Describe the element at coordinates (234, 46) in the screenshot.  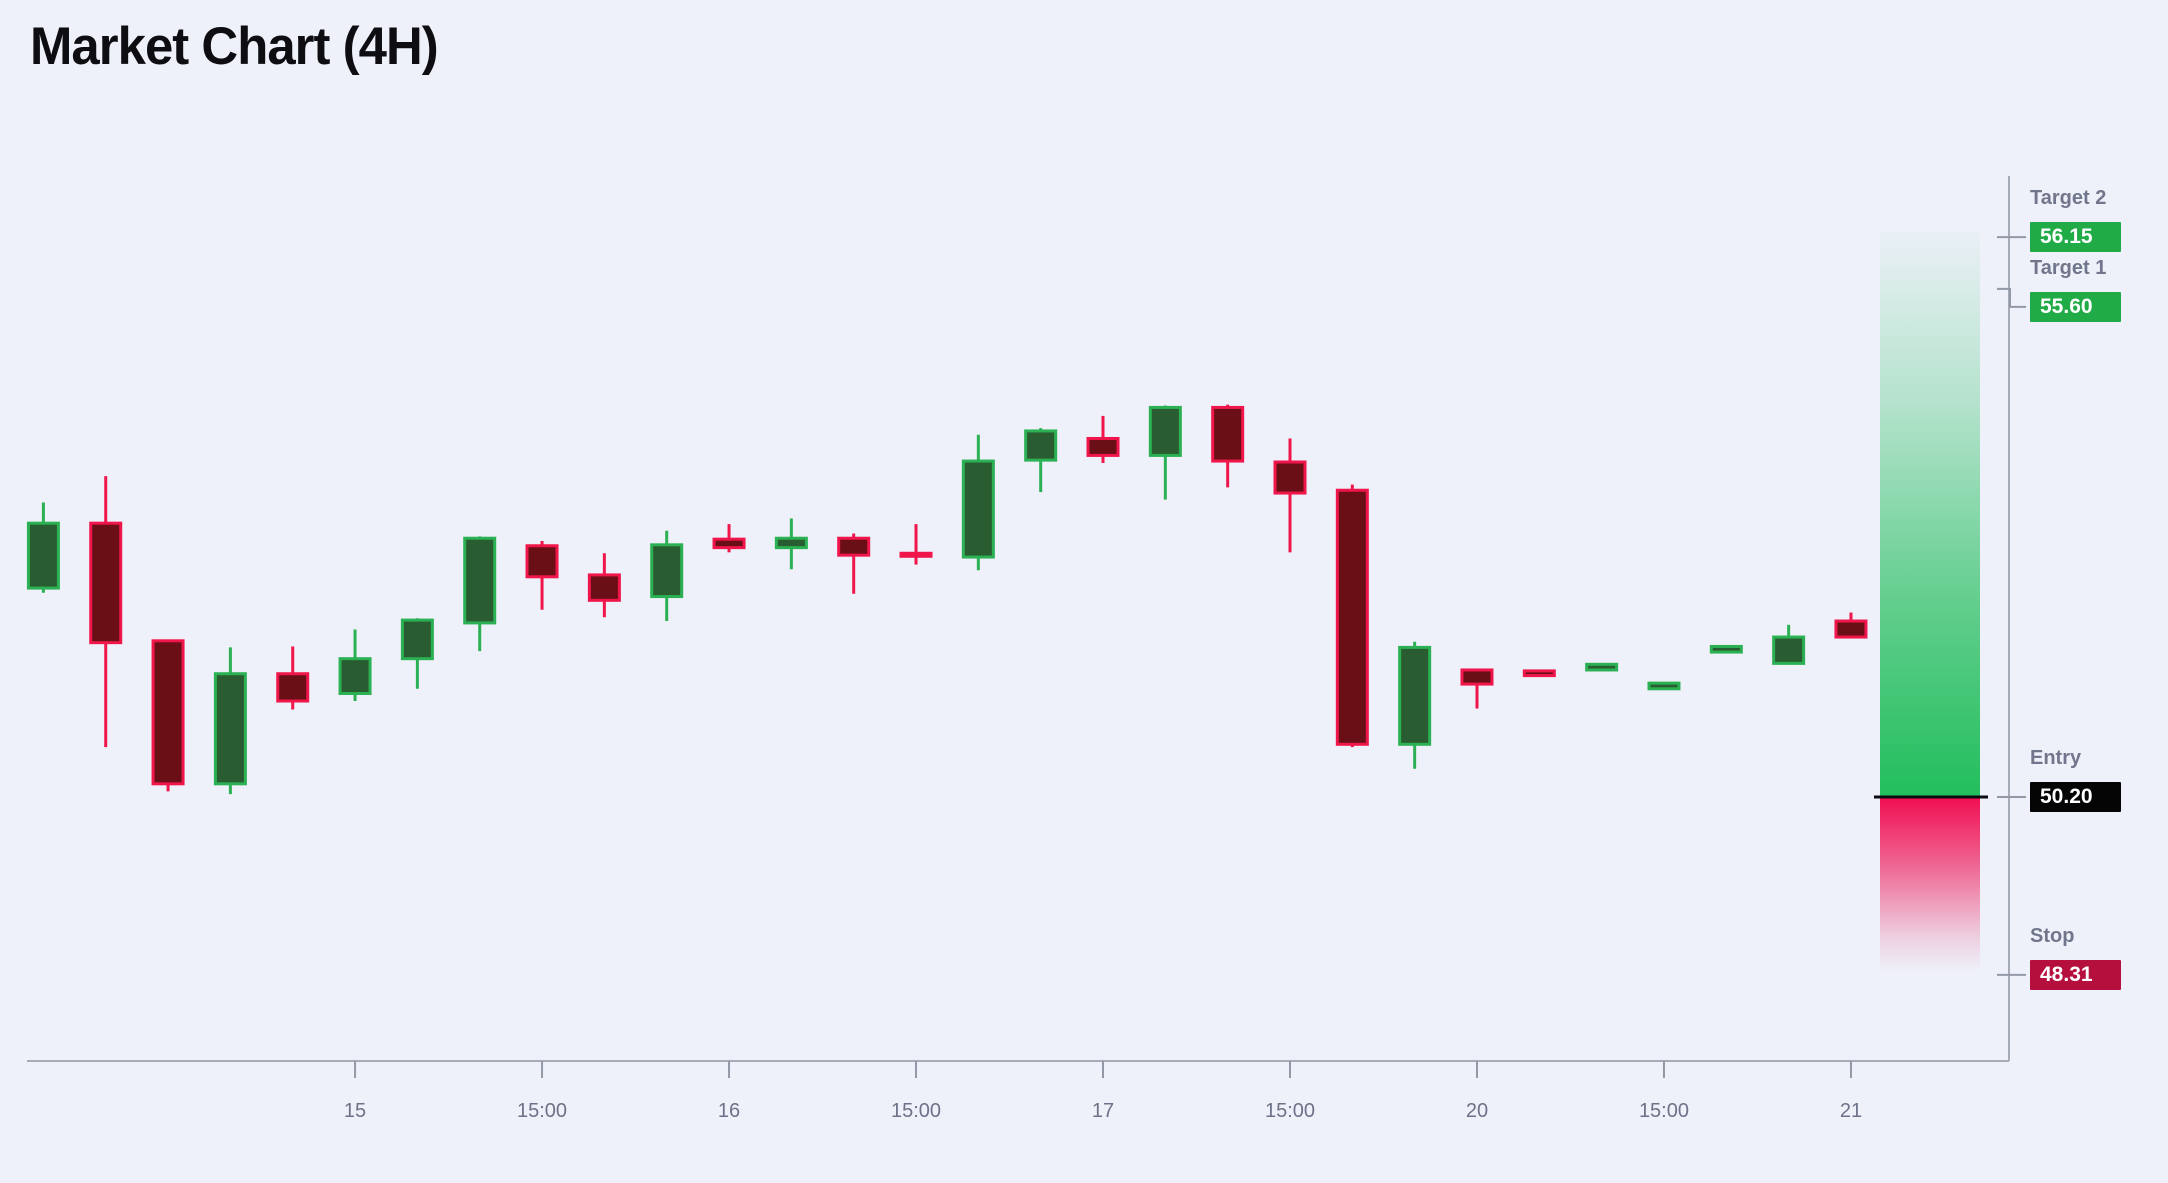
I see `page-title: Market Chart (4H)` at that location.